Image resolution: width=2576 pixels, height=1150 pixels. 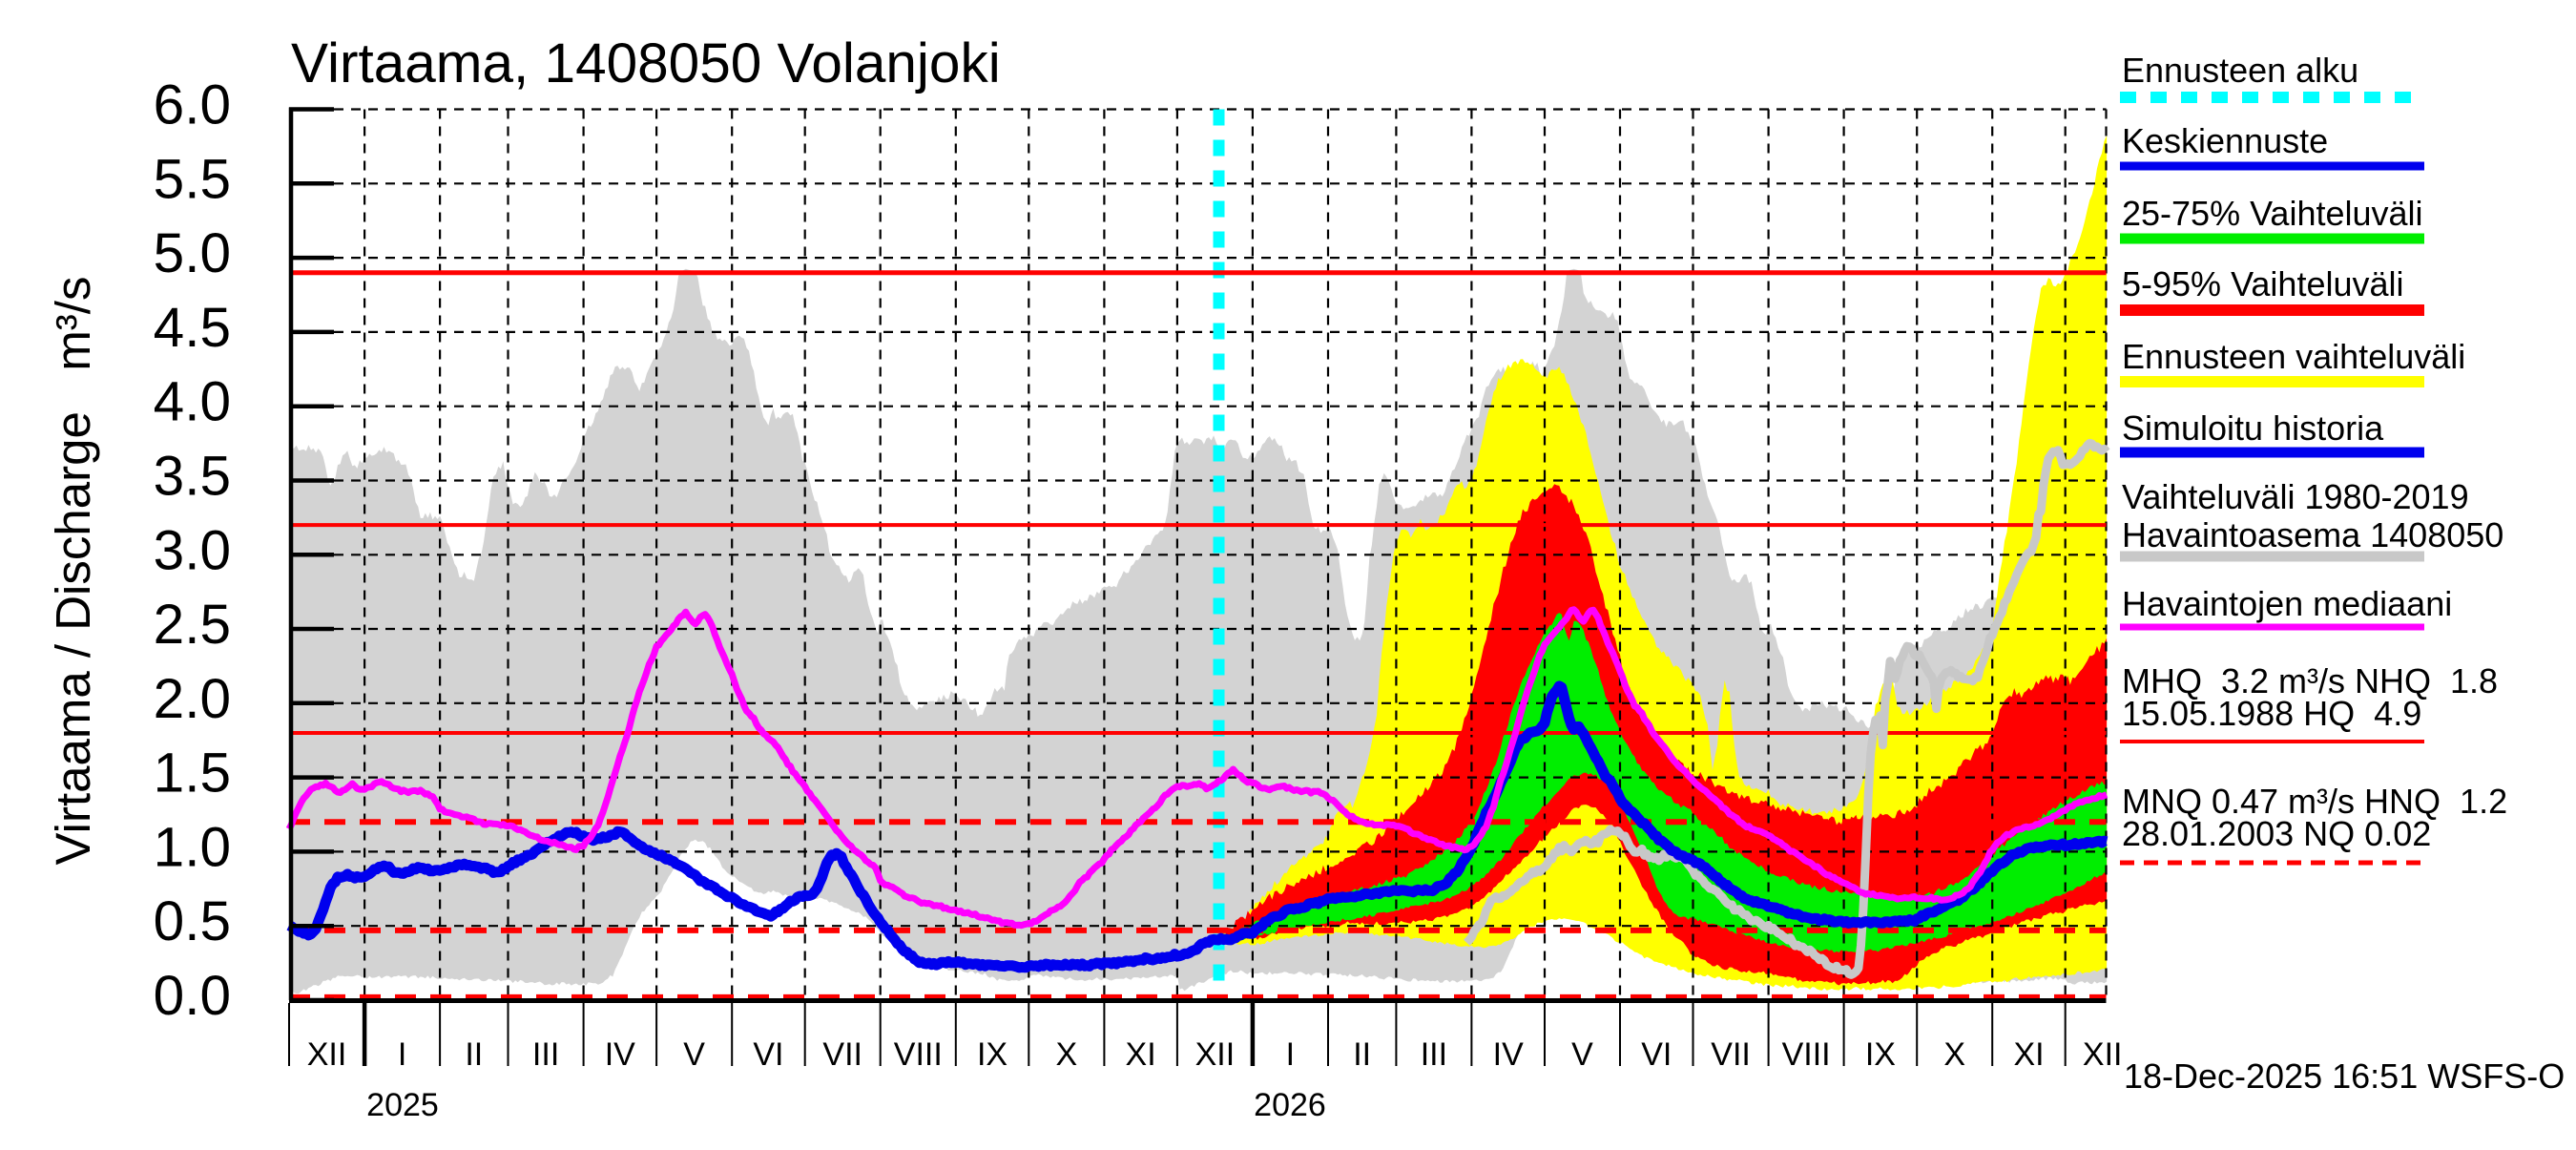 What do you see at coordinates (2293, 356) in the screenshot?
I see `svg-text: Ennusteen vaihteluväli` at bounding box center [2293, 356].